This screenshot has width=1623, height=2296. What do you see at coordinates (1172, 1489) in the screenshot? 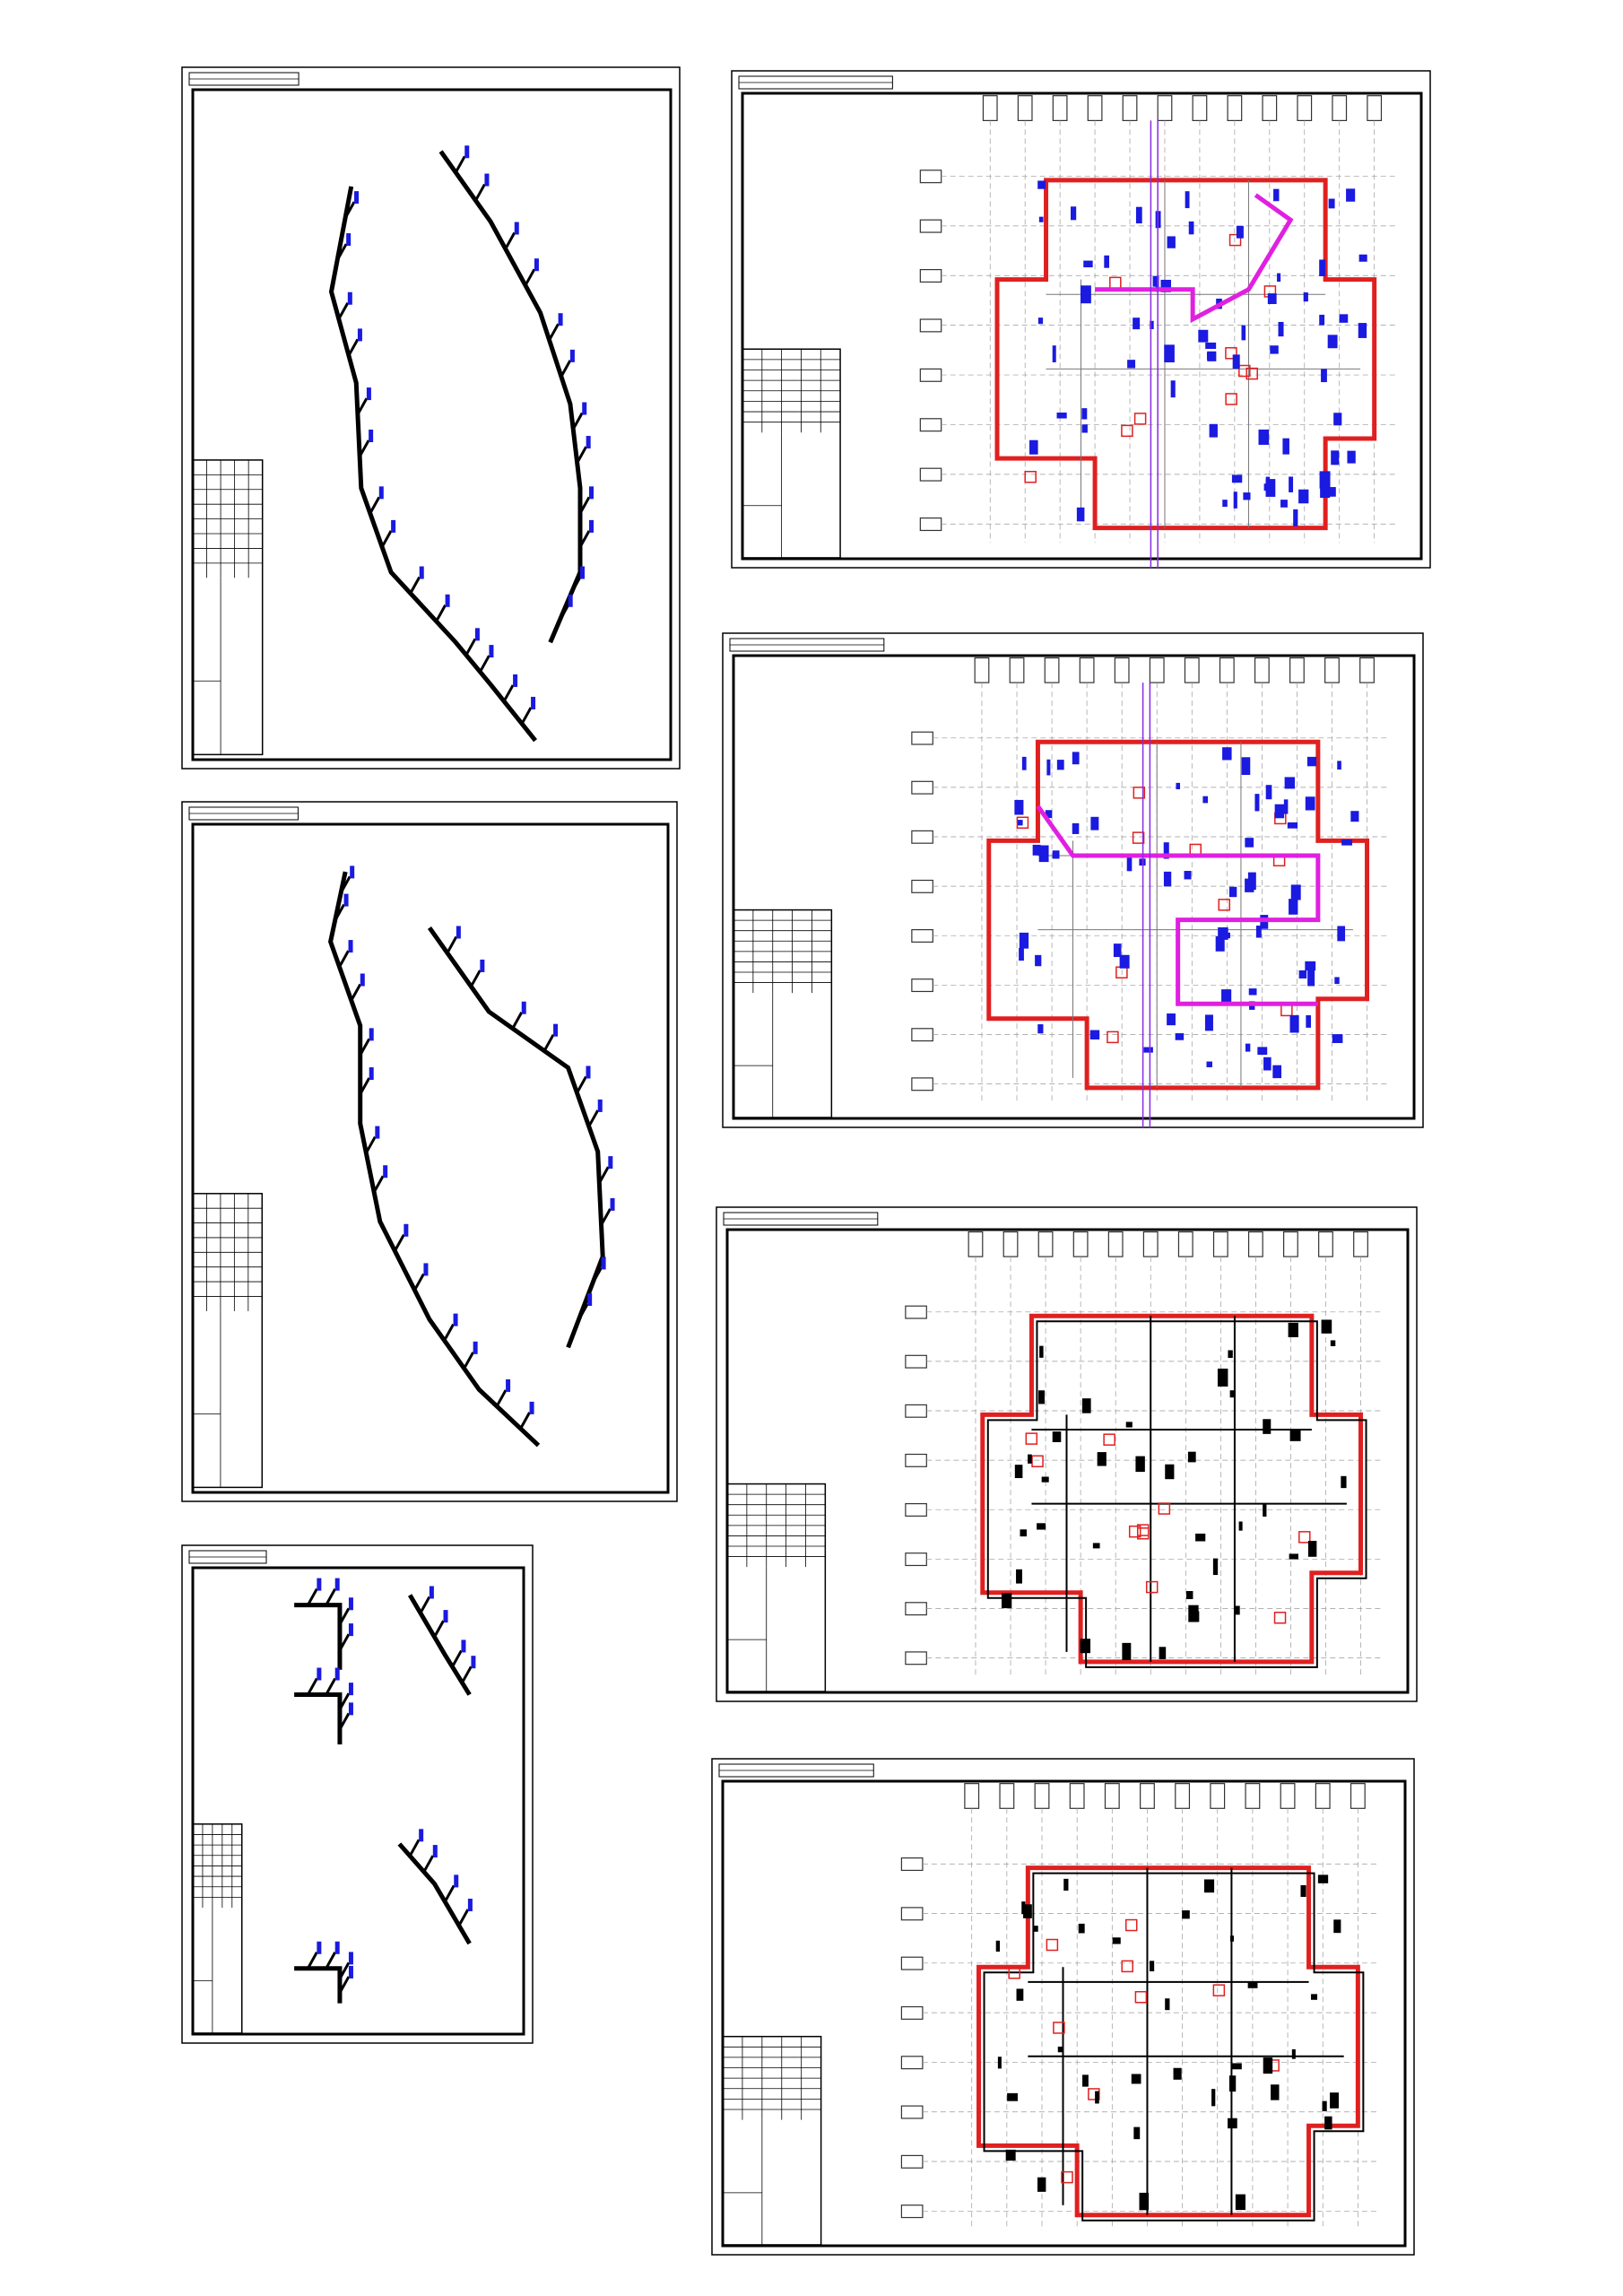
I see `building-outline` at bounding box center [1172, 1489].